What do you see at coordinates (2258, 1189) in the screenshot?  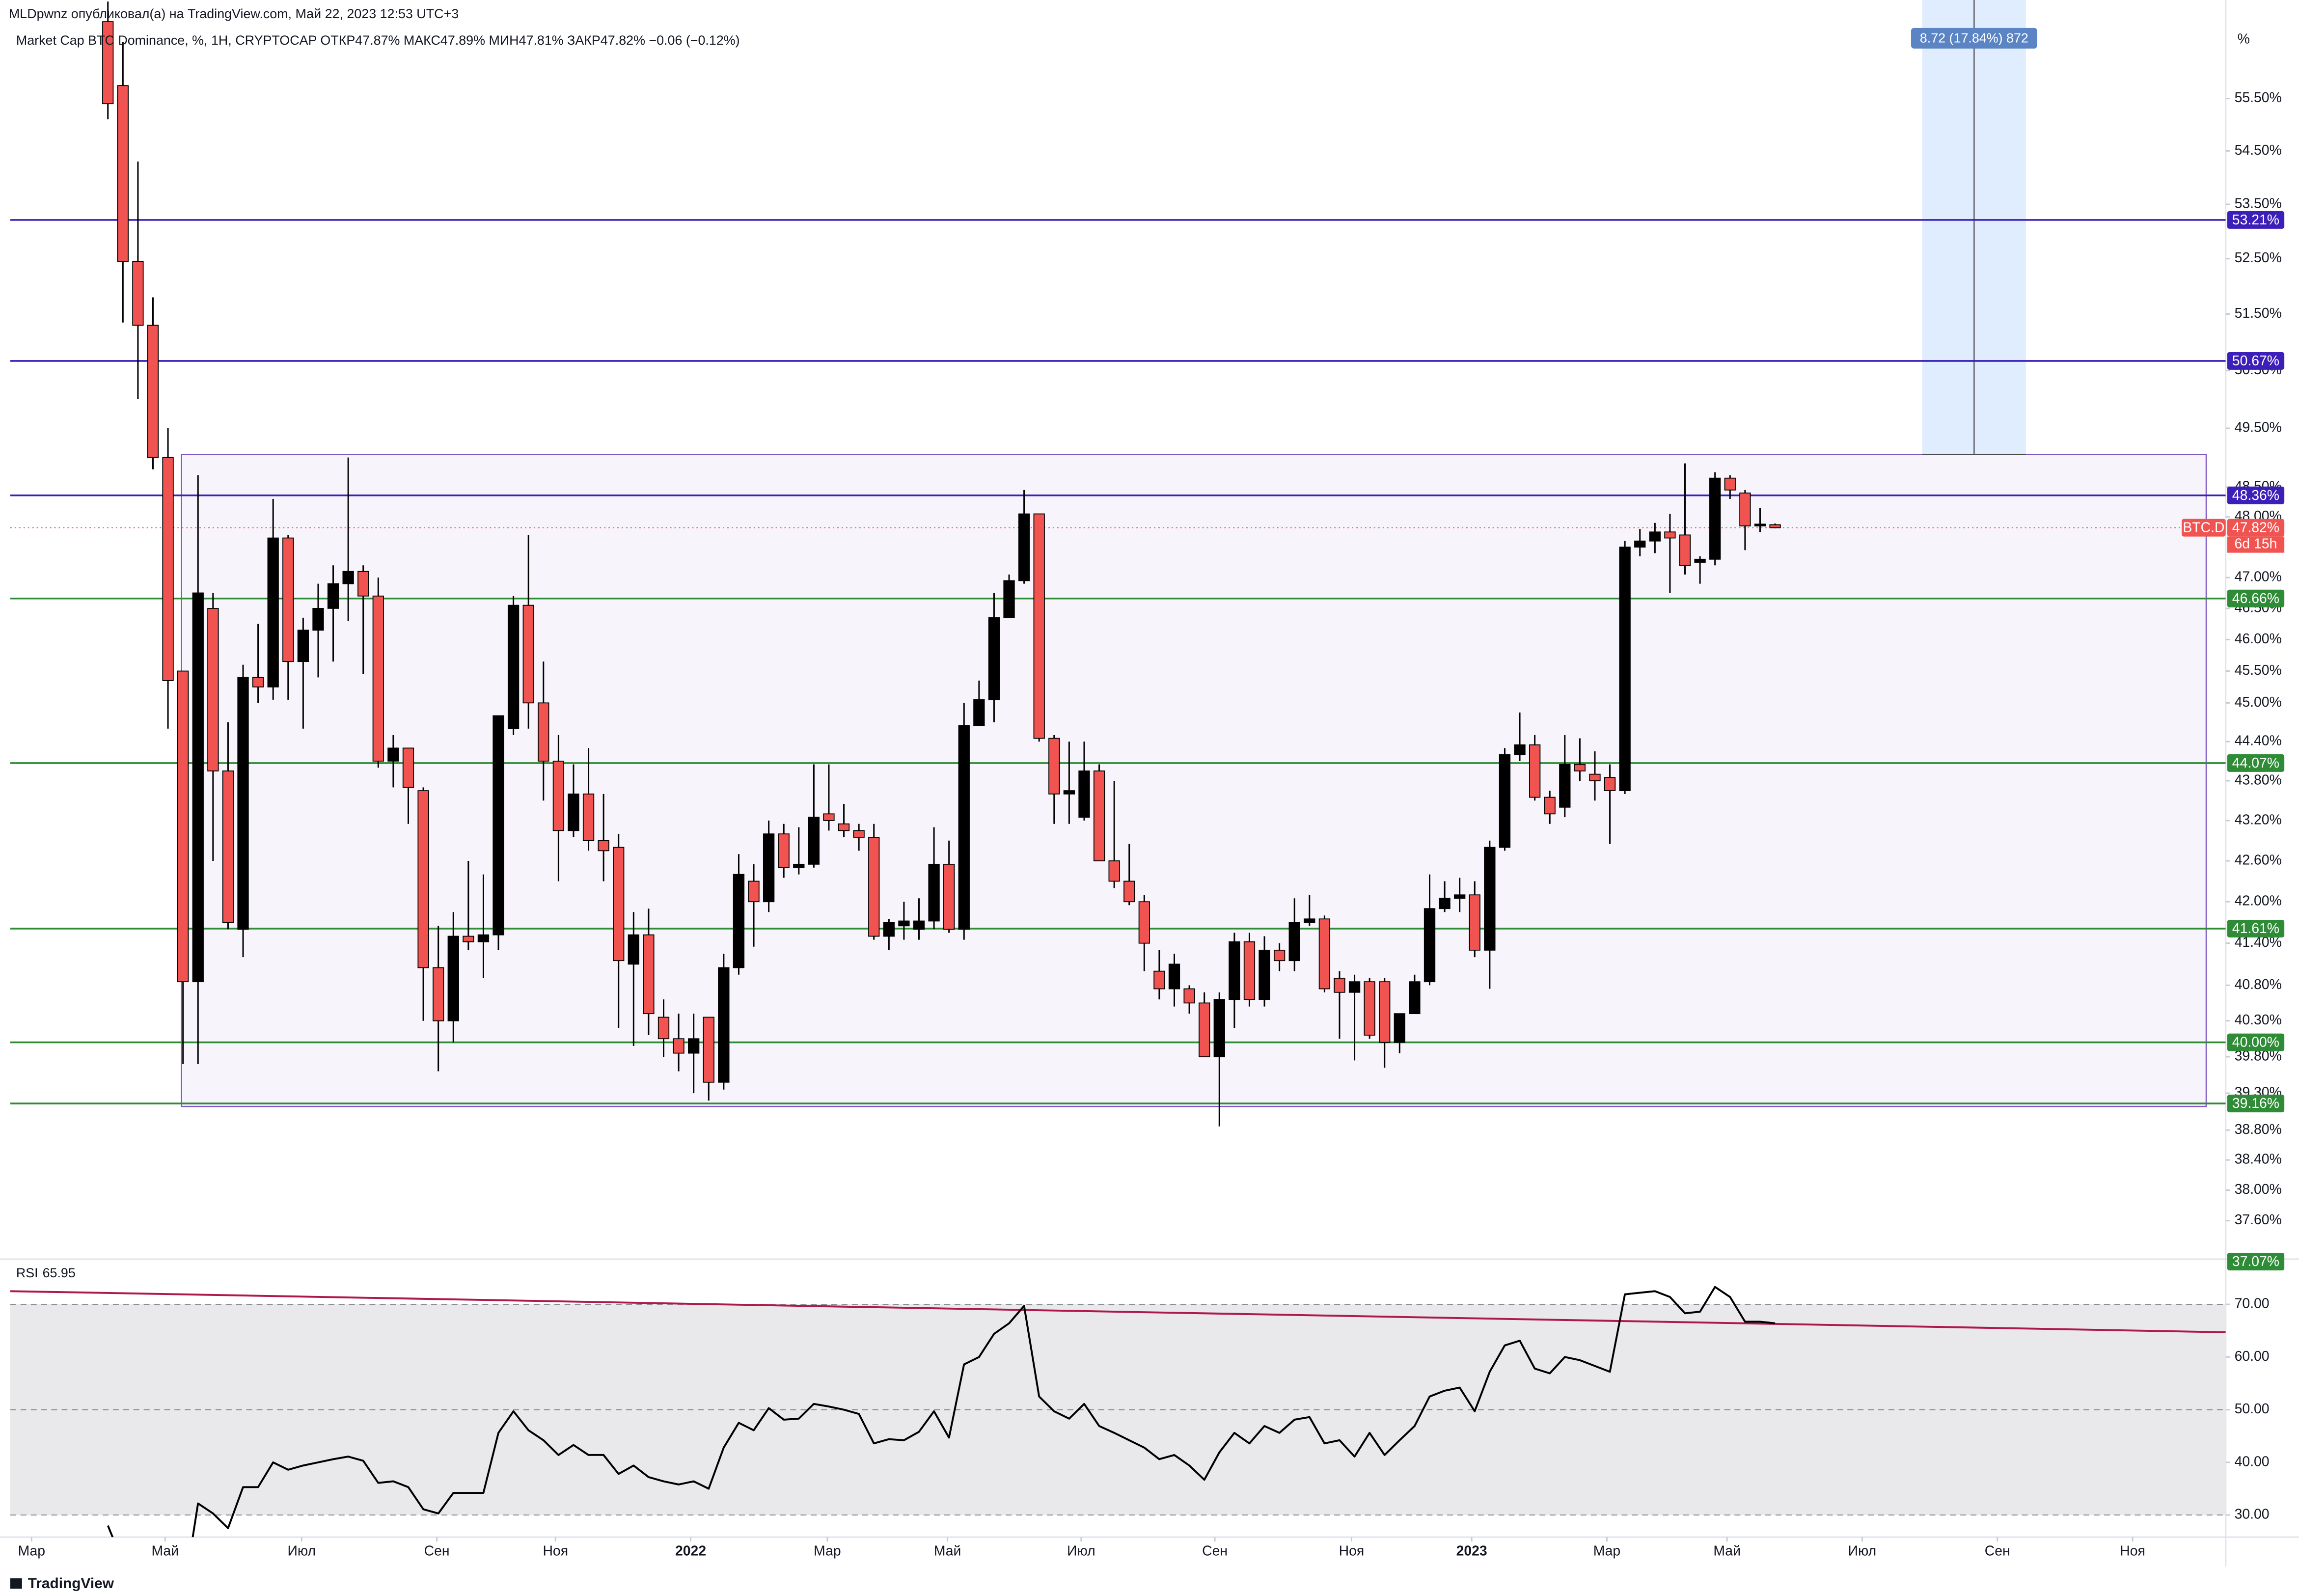 I see `y-tick-label: 38.00%` at bounding box center [2258, 1189].